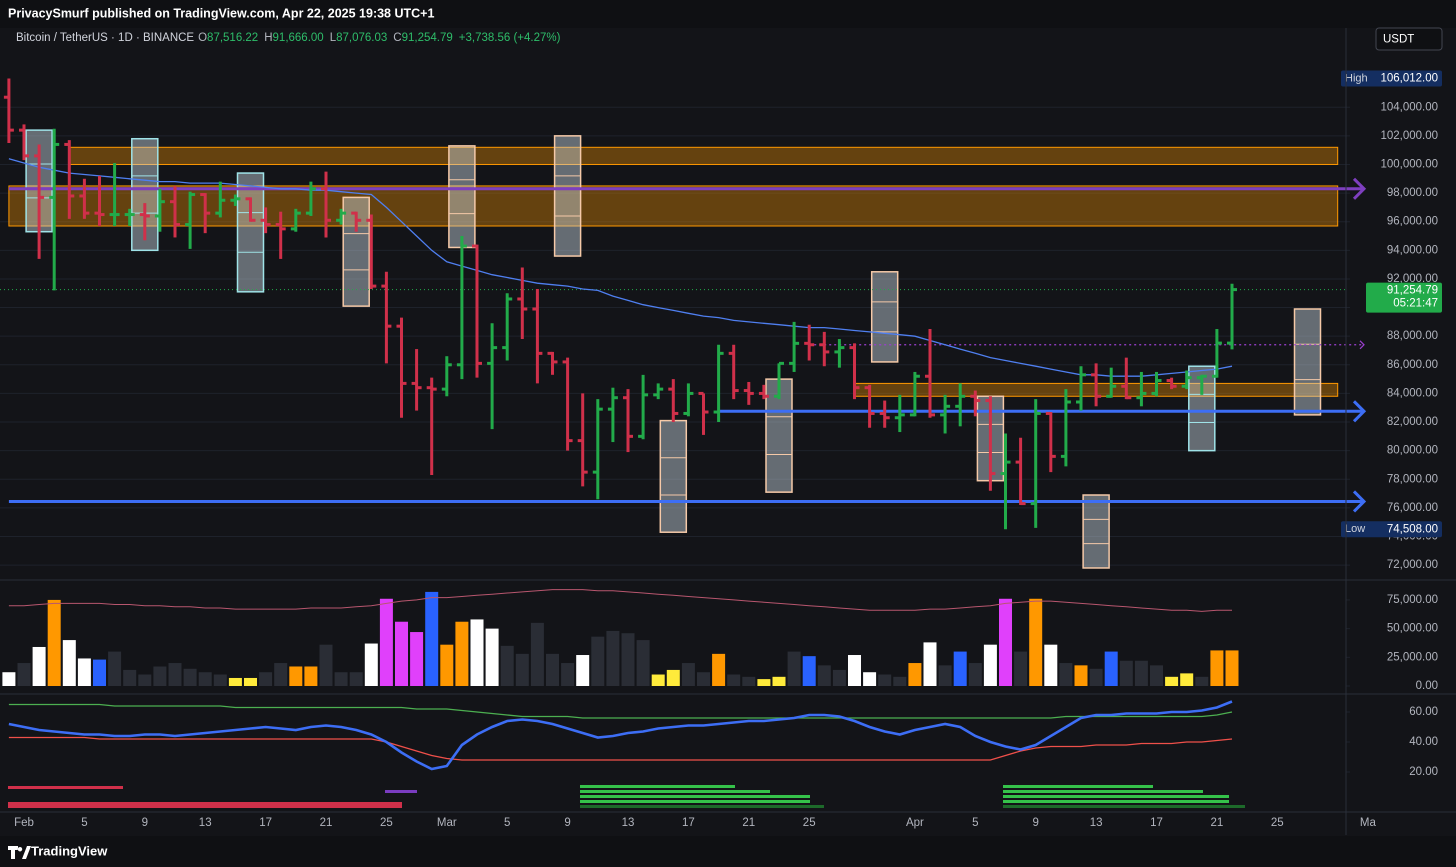  What do you see at coordinates (447, 823) in the screenshot?
I see `x-tick-label: Mar` at bounding box center [447, 823].